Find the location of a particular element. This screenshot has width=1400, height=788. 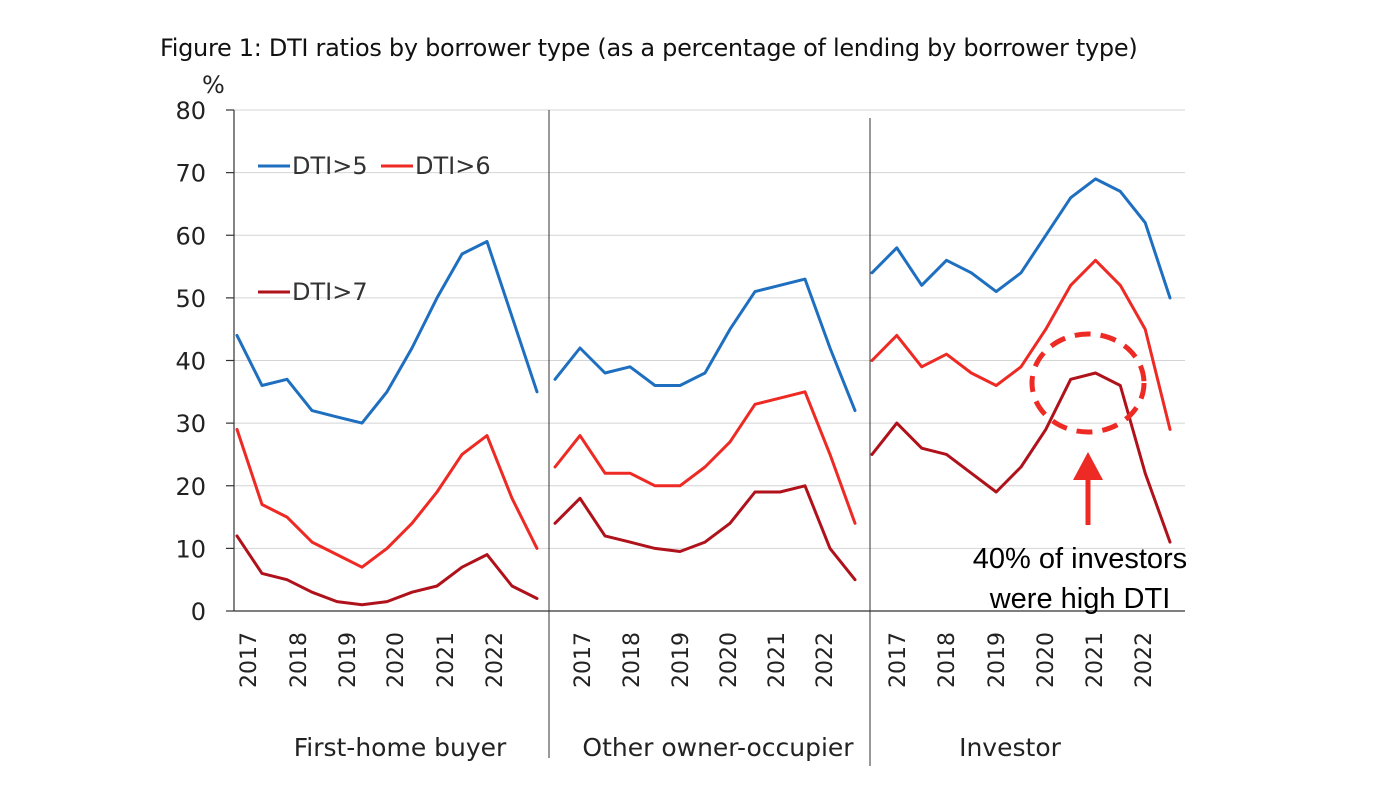

x-tick-label-1-2022: 2022 is located at coordinates (825, 660).